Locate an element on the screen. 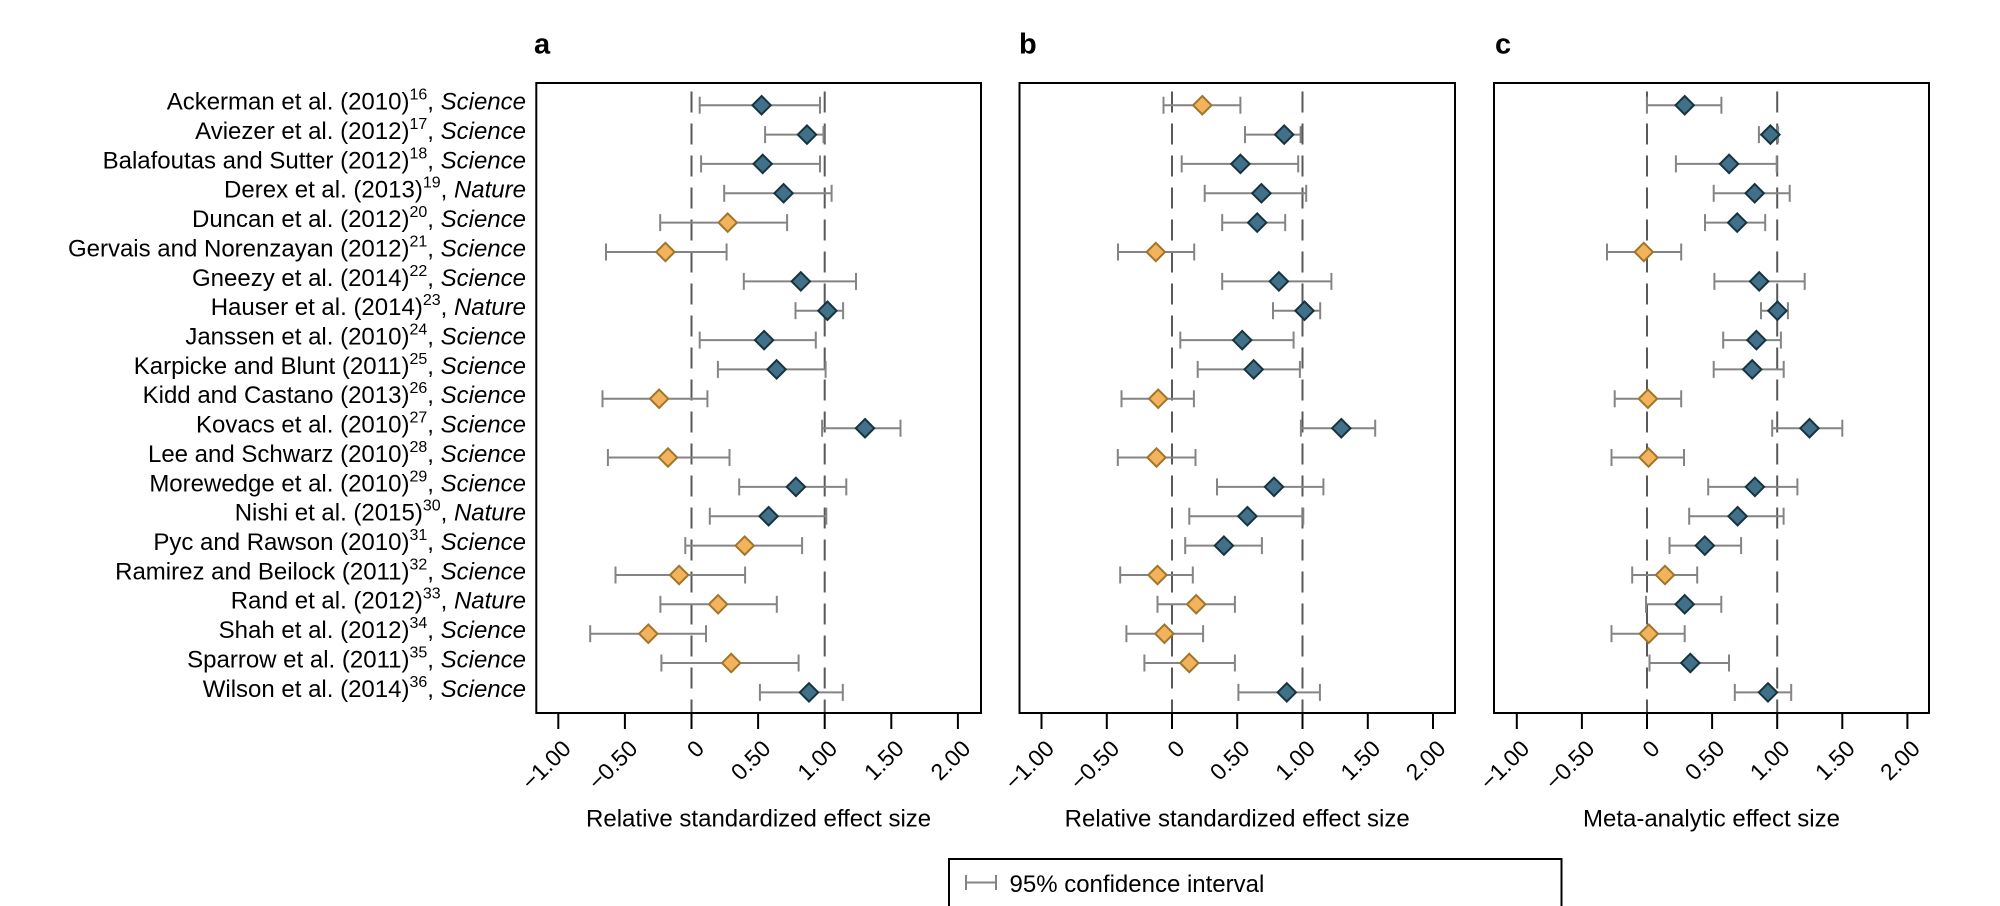 This screenshot has width=2000, height=906. svg-text: 95% confidence interval is located at coordinates (1137, 884).